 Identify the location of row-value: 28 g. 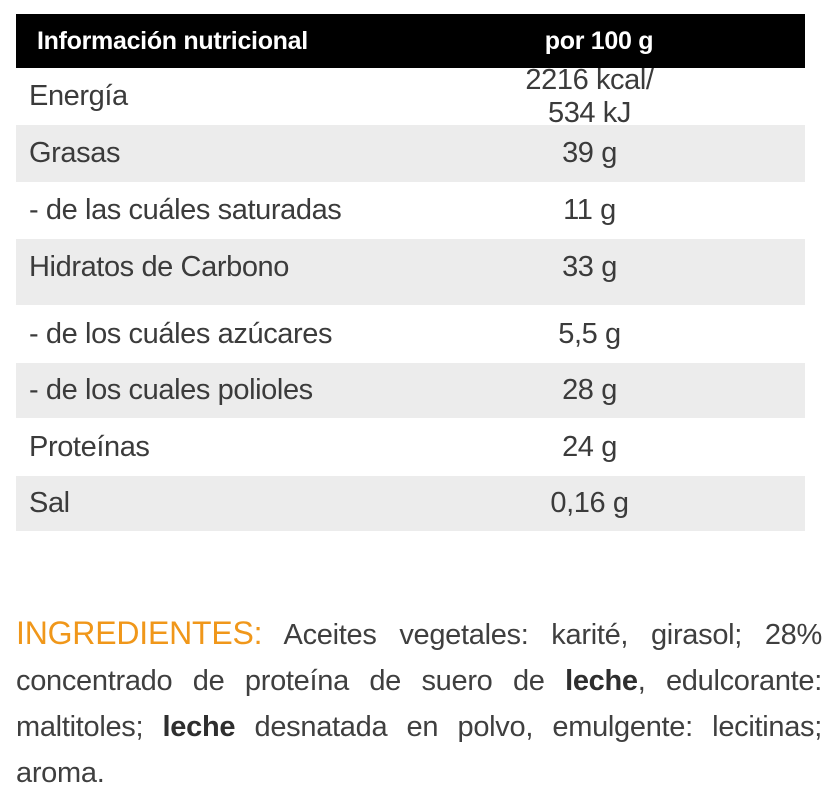
(589, 390).